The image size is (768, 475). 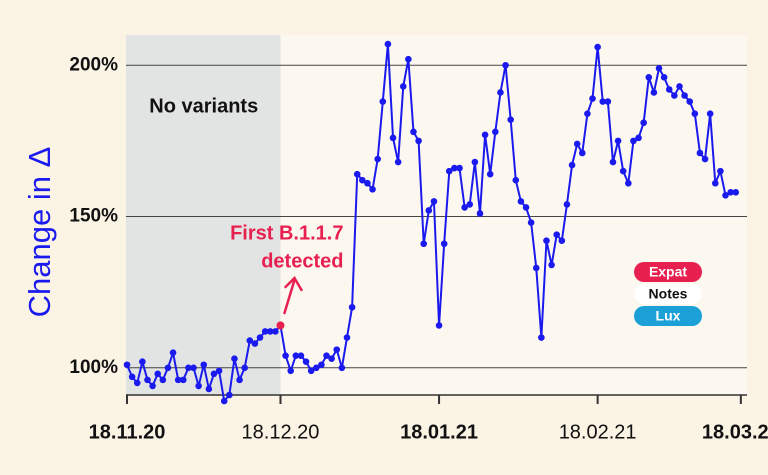 What do you see at coordinates (93, 367) in the screenshot?
I see `y-tick-label: 100%` at bounding box center [93, 367].